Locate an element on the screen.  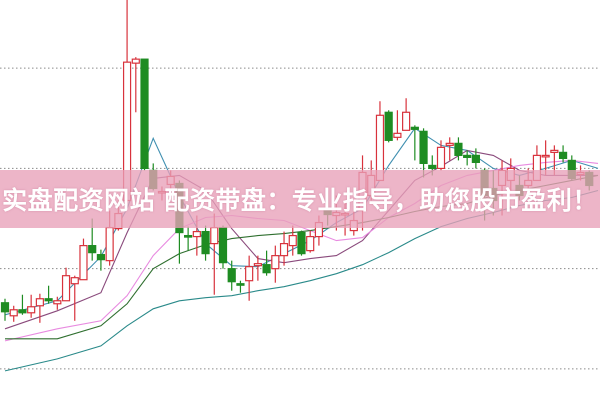
banner-text: 实盘配资网站 配资带盘：专业指导，助您股市盈利！ is located at coordinates (300, 200).